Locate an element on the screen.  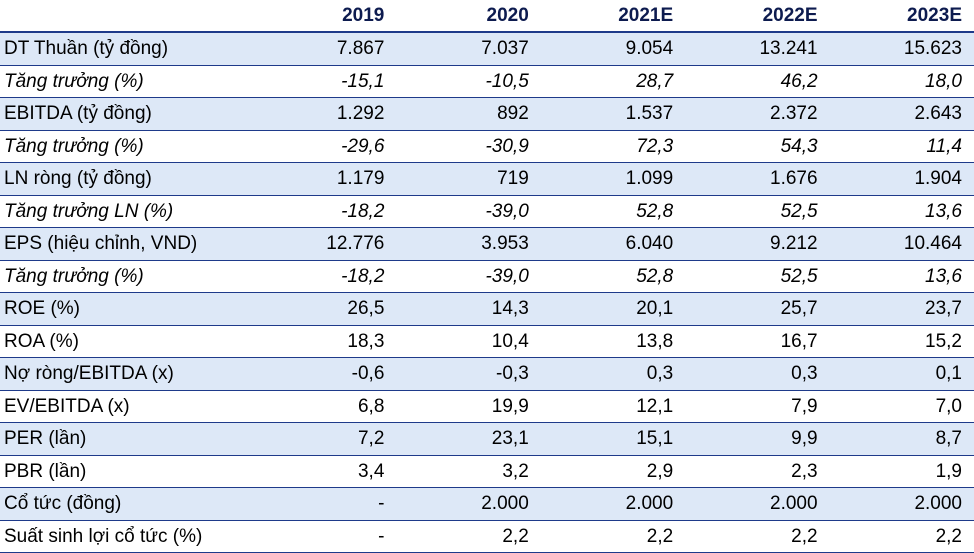
table-cell-2020: -0,3 is located at coordinates (468, 374).